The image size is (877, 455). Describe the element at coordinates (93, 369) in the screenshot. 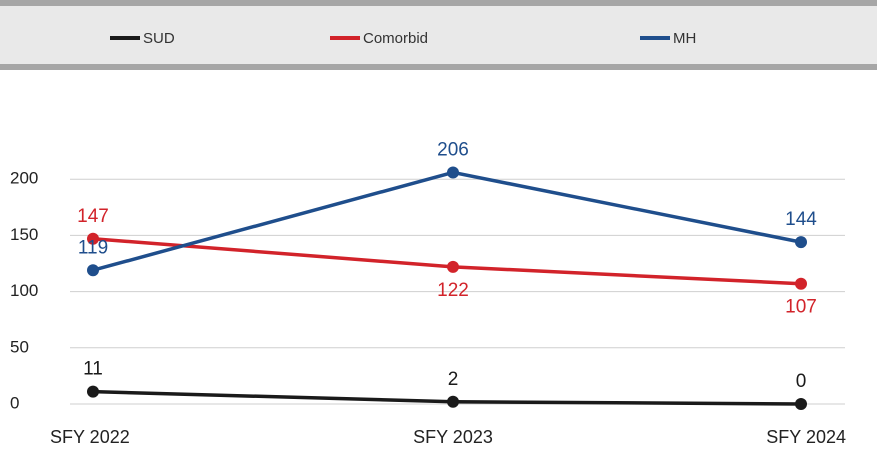

I see `data-label: 11` at that location.